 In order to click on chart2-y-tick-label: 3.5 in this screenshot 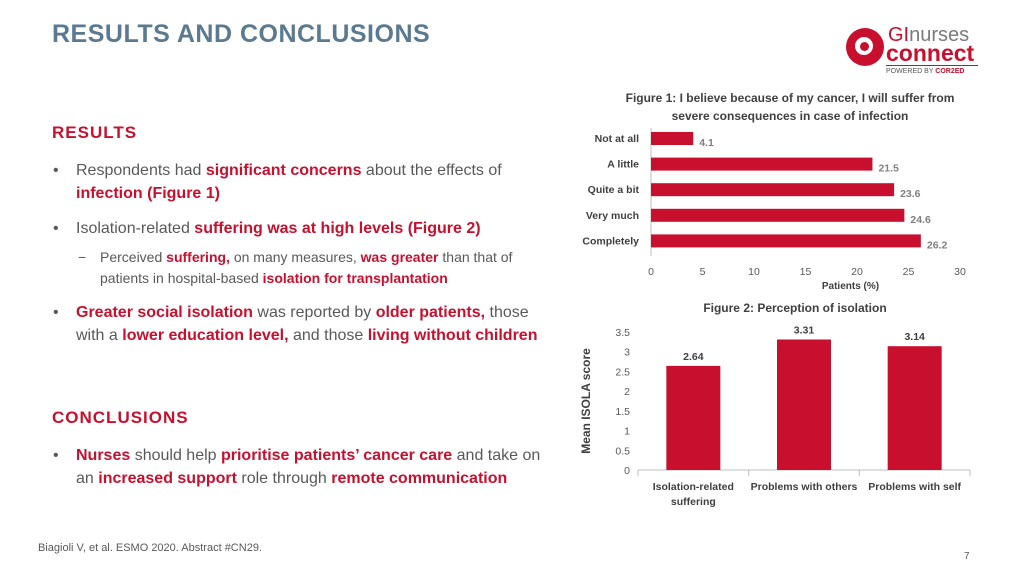, I will do `click(622, 333)`.